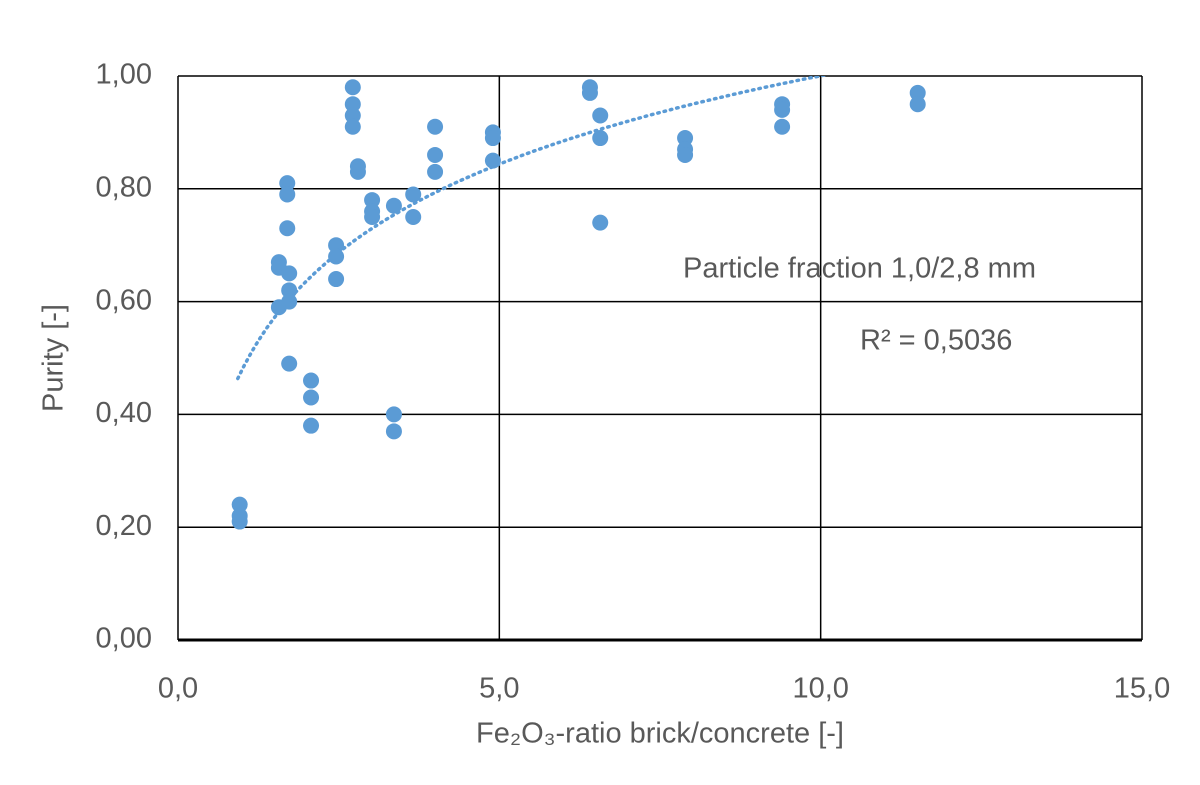 The image size is (1200, 785). I want to click on y-tick-label: 1,00, so click(124, 75).